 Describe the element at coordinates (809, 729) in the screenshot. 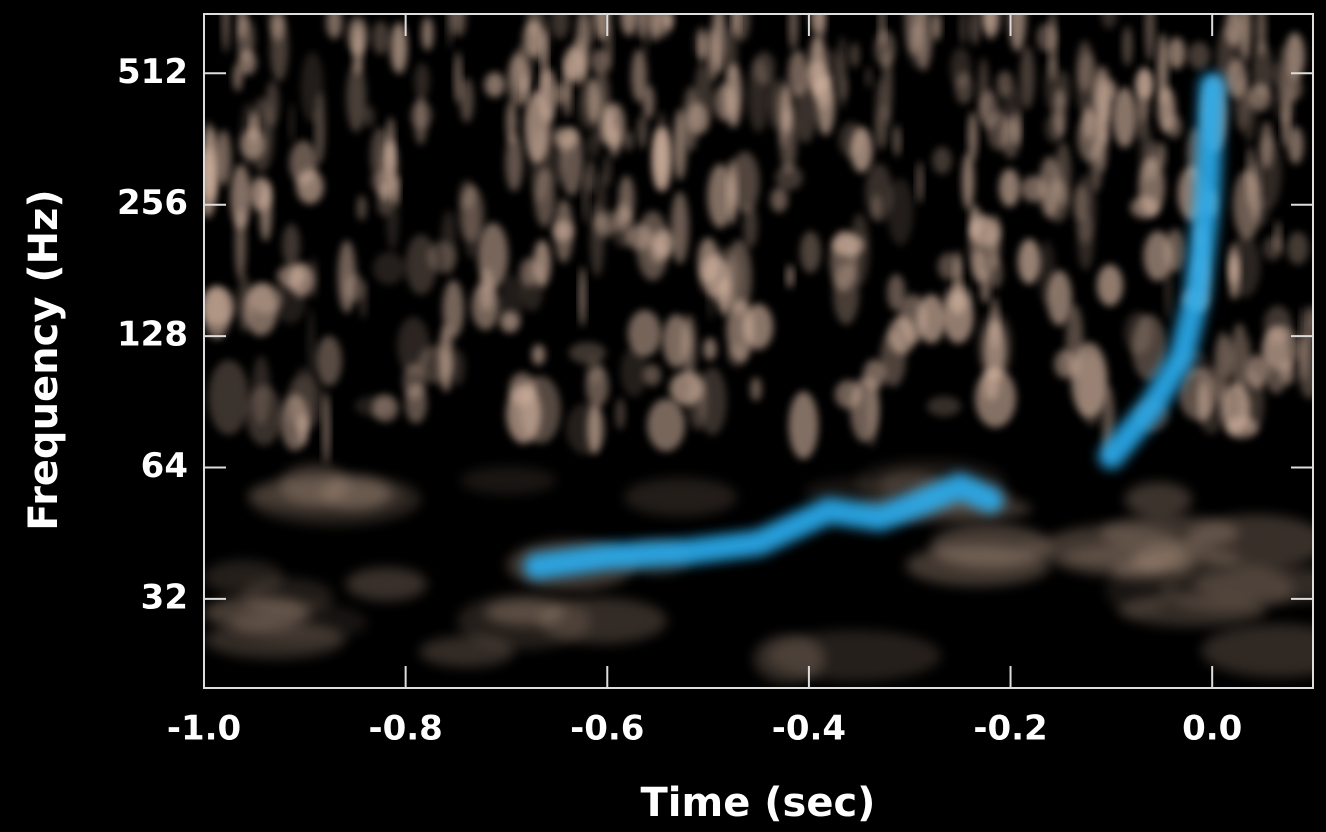

I see `x-tick-label: -0.4` at that location.